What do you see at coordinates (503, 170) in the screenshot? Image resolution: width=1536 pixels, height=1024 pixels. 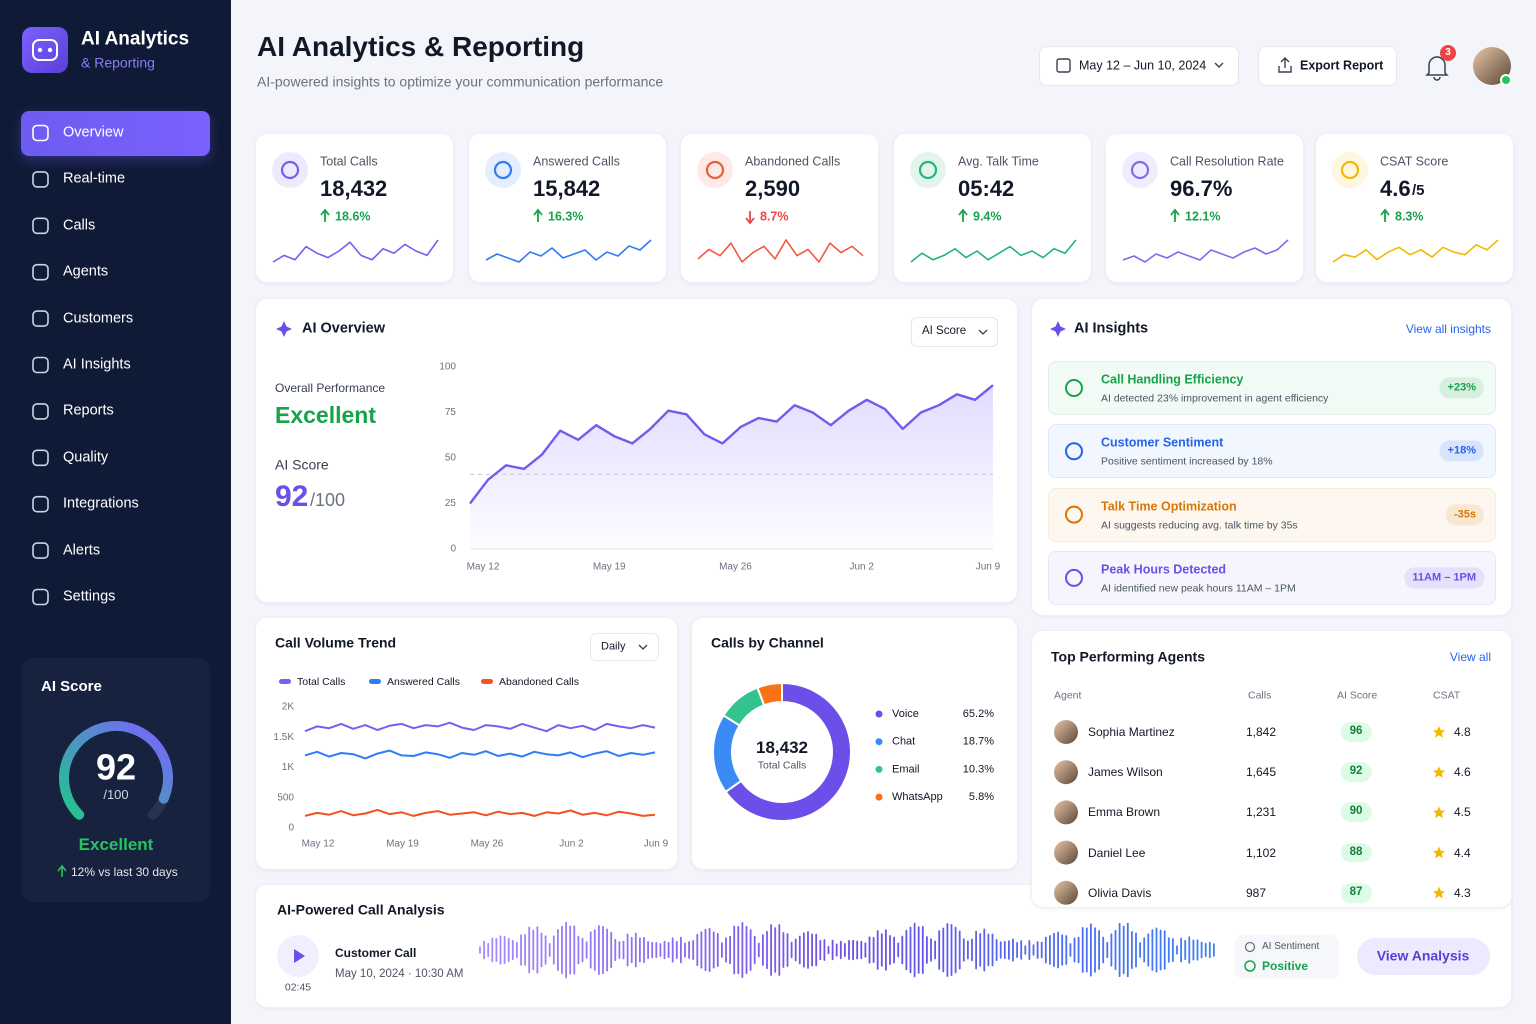 I see `kpi-icon` at bounding box center [503, 170].